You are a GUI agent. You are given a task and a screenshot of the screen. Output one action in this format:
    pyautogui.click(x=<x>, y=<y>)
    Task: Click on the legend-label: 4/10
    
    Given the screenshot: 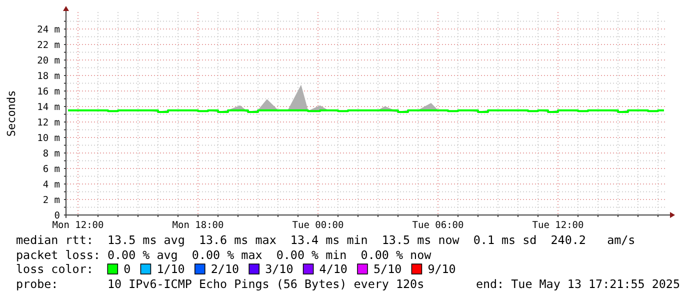 What is the action you would take?
    pyautogui.click(x=333, y=269)
    